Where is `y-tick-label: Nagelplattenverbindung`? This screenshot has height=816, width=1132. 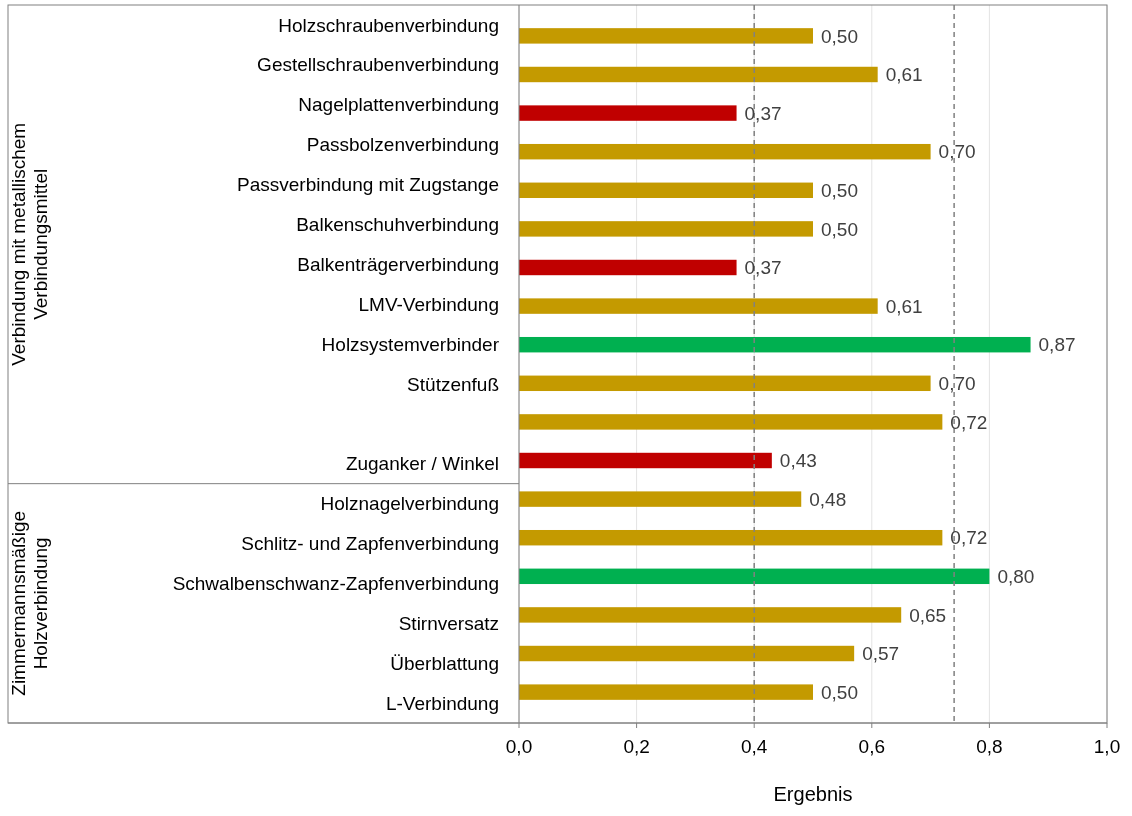
y-tick-label: Nagelplattenverbindung is located at coordinates (398, 105).